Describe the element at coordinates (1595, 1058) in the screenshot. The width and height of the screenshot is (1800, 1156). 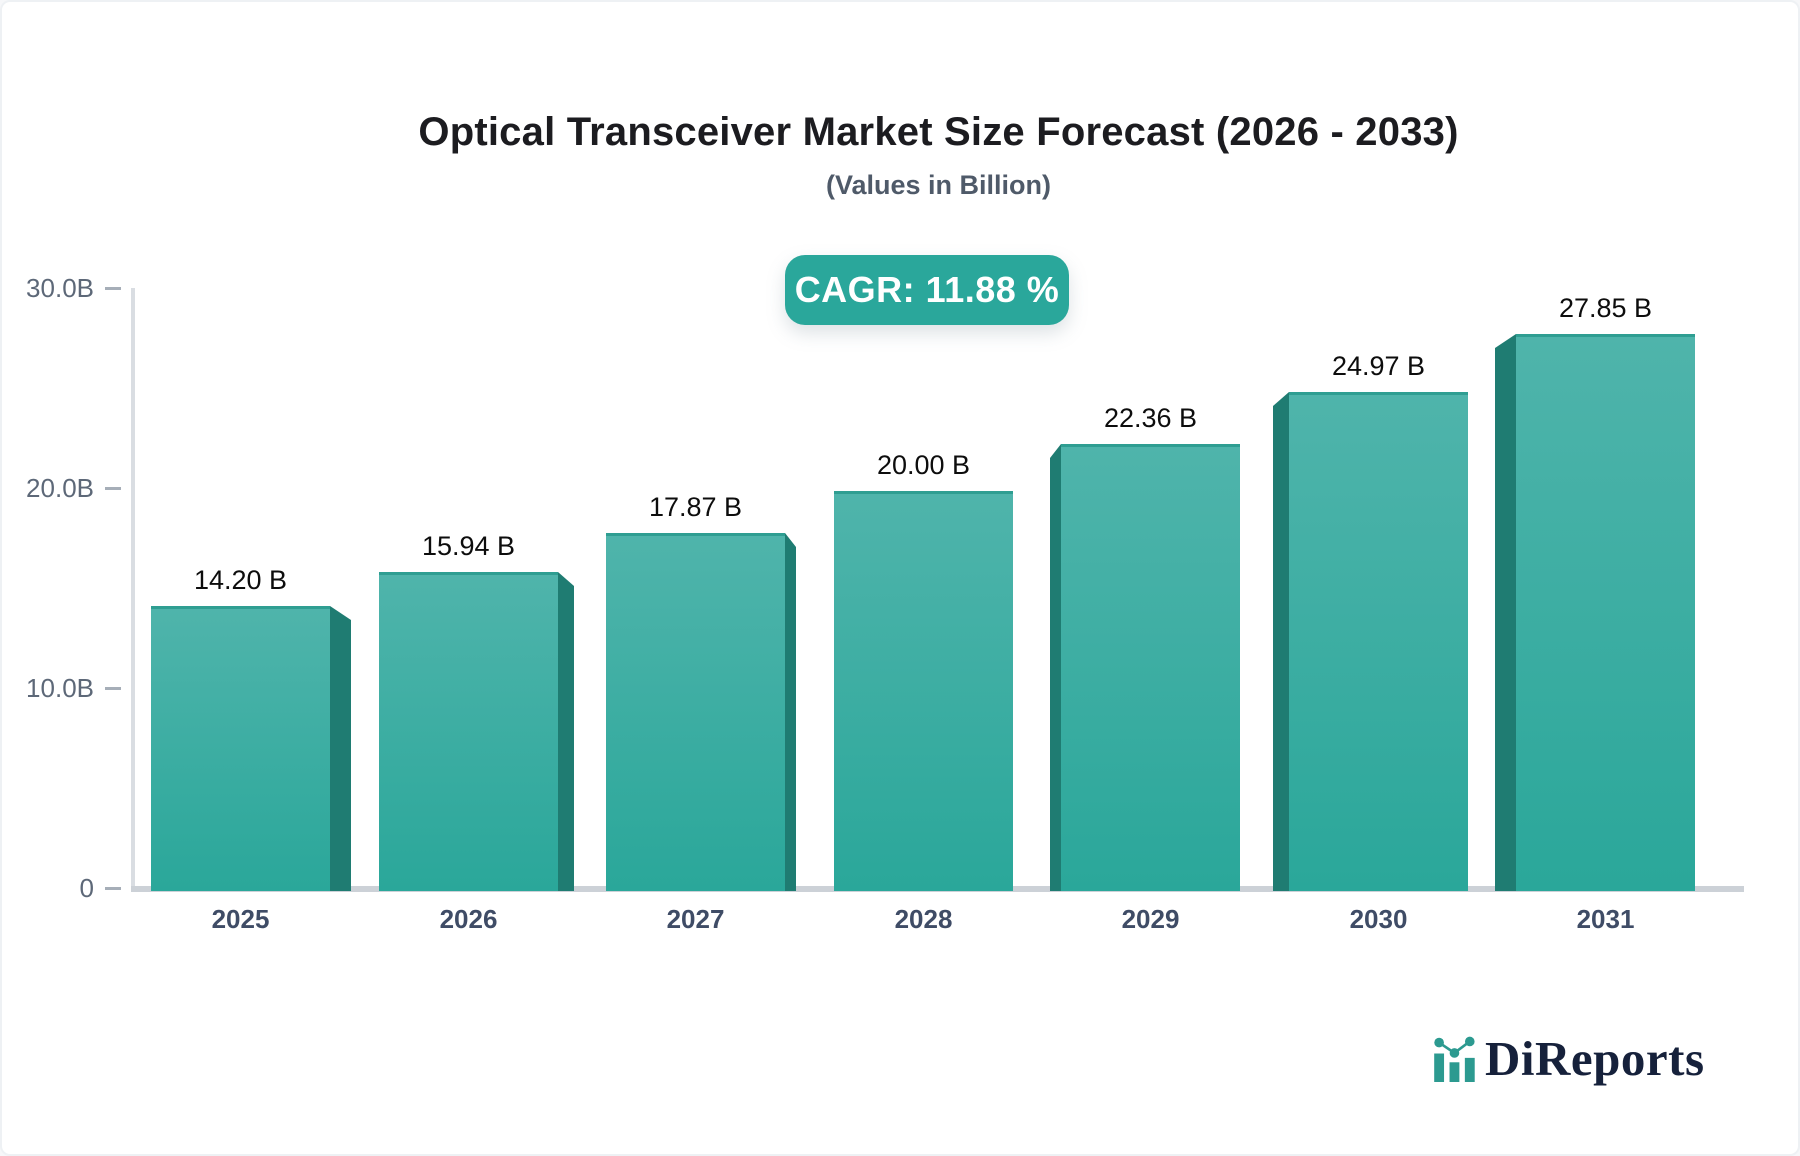
I see `logo-wordmark: DiReports` at that location.